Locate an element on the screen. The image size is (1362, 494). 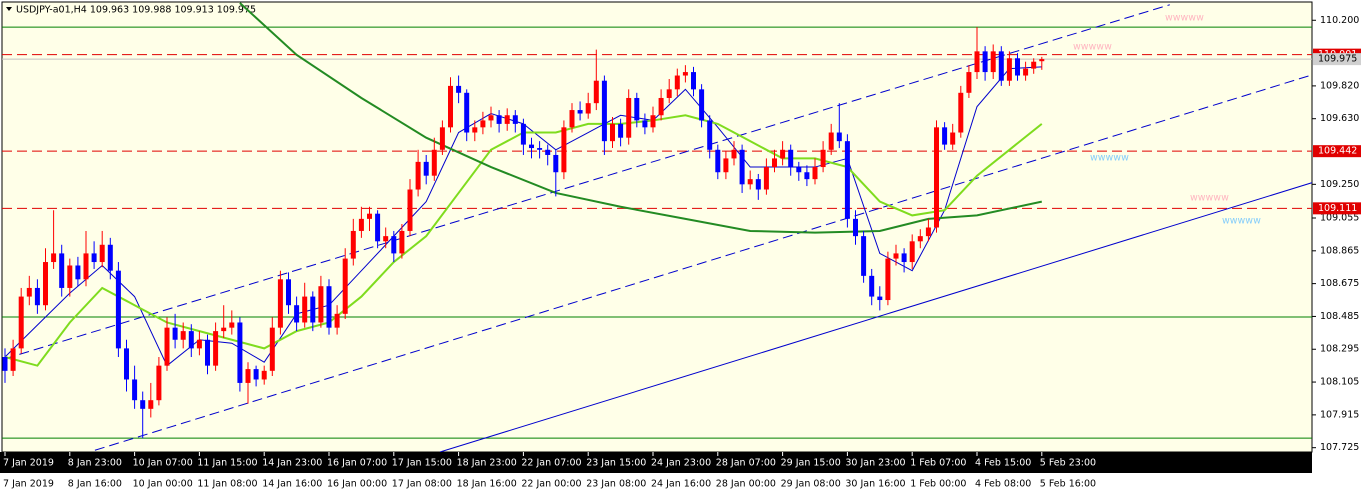
x-tick-label: 1 Feb 00:00 is located at coordinates (938, 484).